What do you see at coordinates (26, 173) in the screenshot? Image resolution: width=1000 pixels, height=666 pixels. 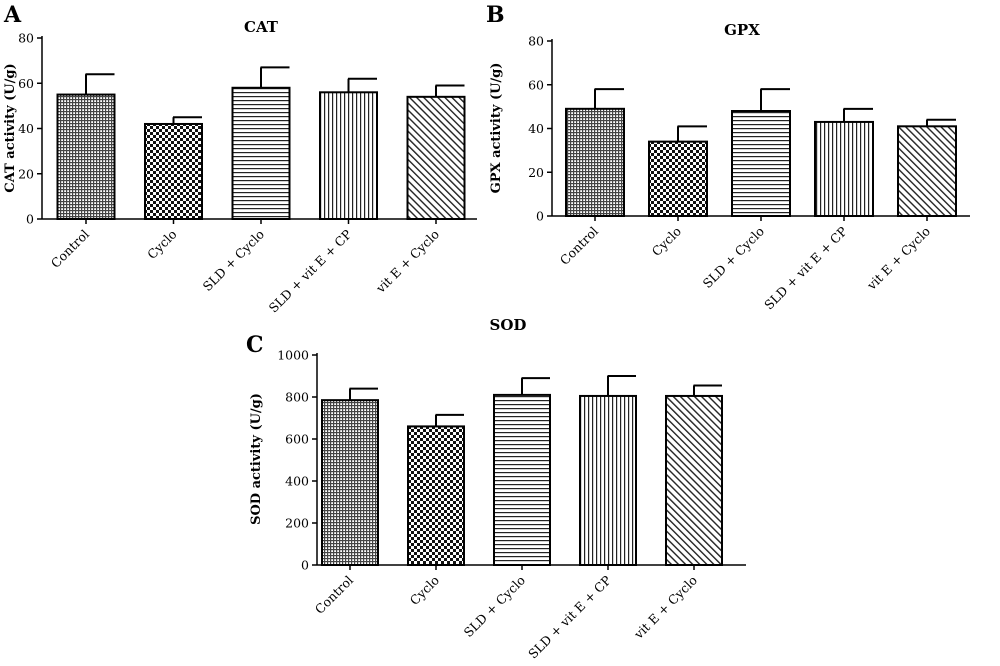 I see `y-tick-label-cat-20: 20` at bounding box center [26, 173].